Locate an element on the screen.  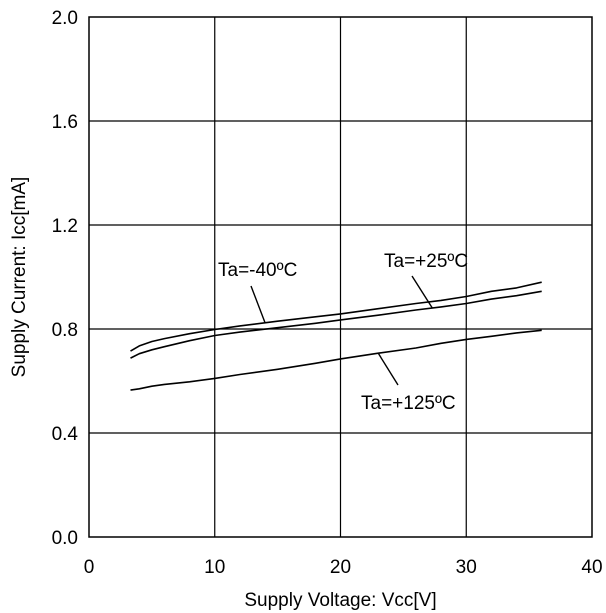
annotation-label-ta-minus40: Ta=-40ºC is located at coordinates (257, 270).